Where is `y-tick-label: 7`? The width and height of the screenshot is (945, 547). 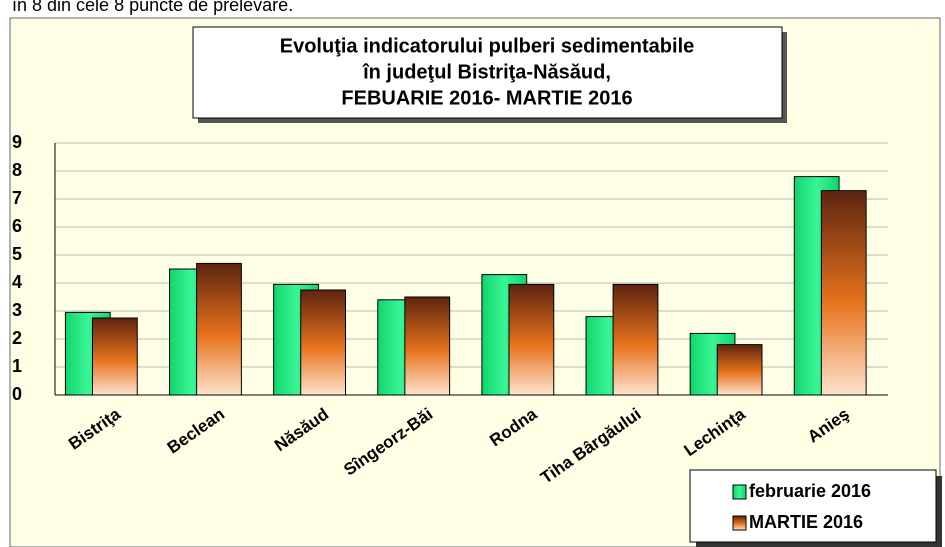
y-tick-label: 7 is located at coordinates (17, 198).